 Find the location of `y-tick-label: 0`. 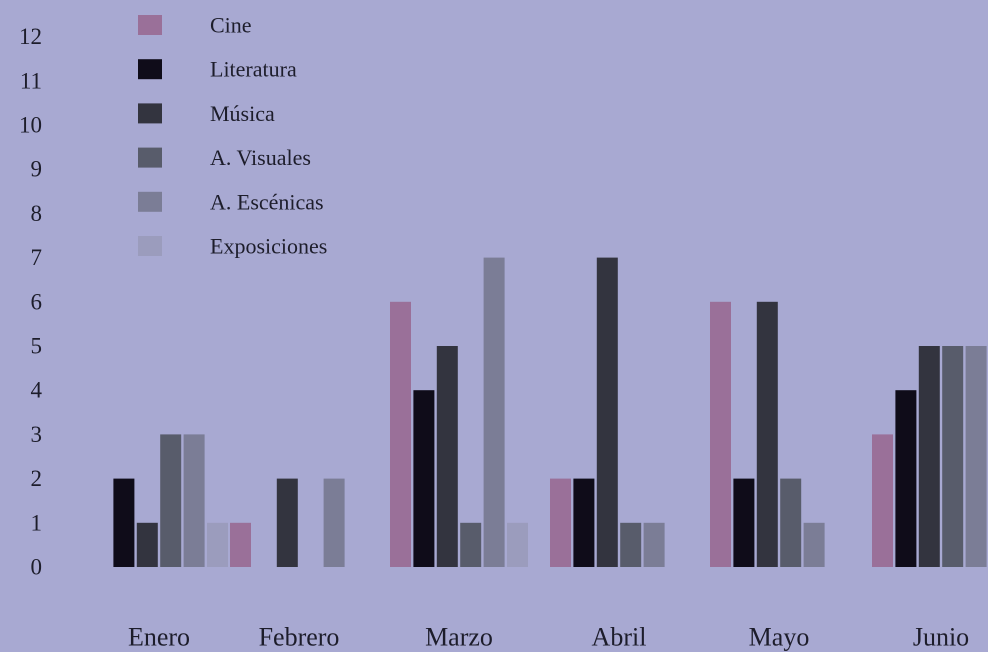

y-tick-label: 0 is located at coordinates (37, 567).